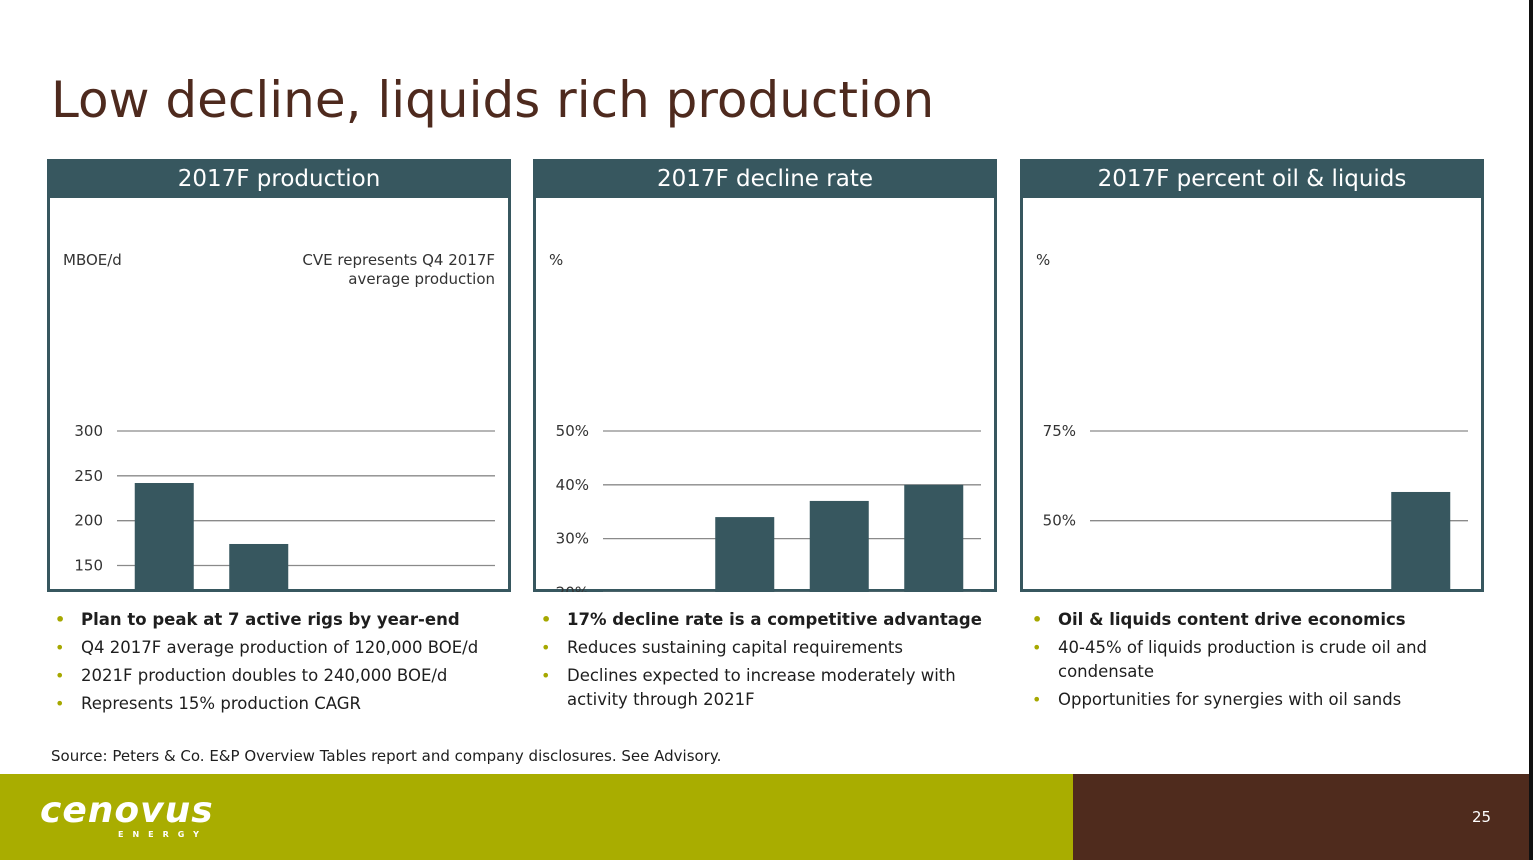 The width and height of the screenshot is (1533, 860). I want to click on bullet-lead: Oil & liquids content drive economics, so click(1248, 620).